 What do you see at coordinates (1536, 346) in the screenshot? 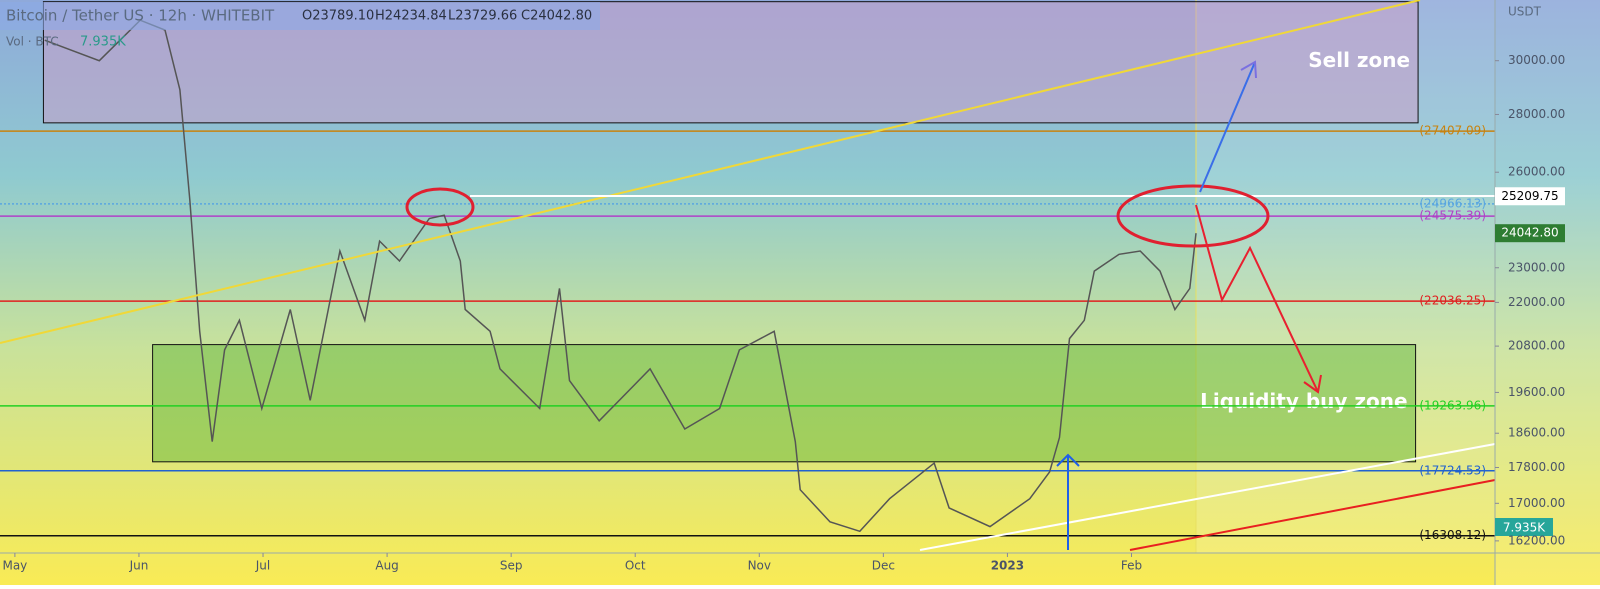
I see `y-tick-label: 20800.00` at bounding box center [1536, 346].